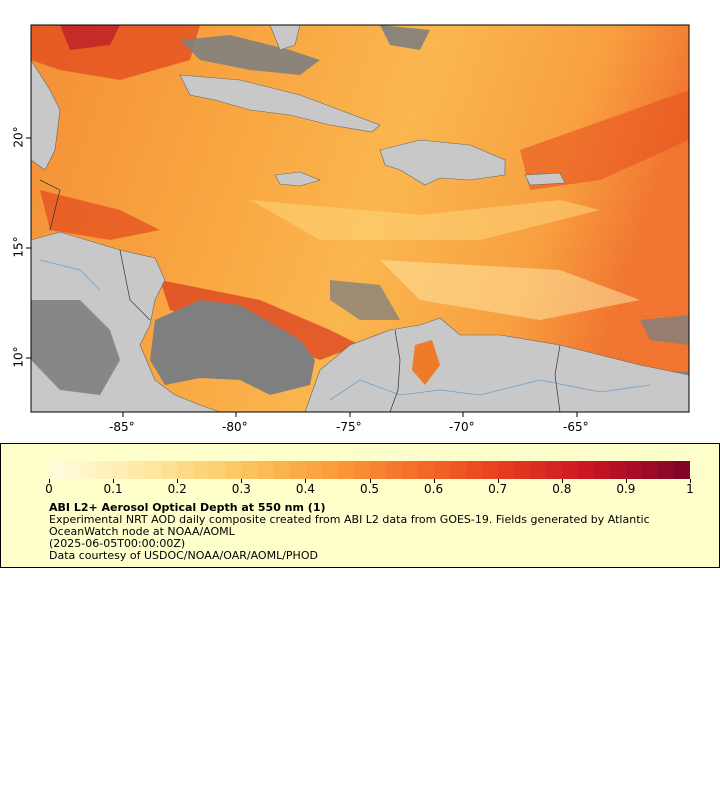  I want to click on colorbar, so click(370, 470).